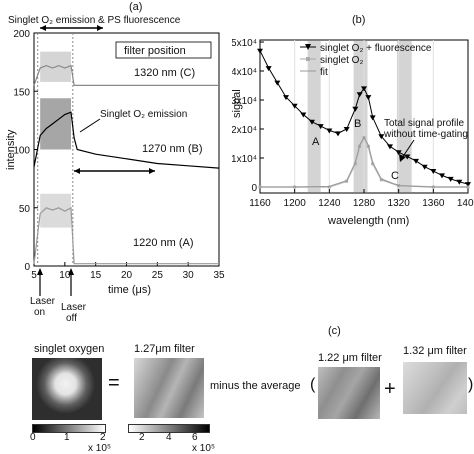 Image resolution: width=474 pixels, height=454 pixels. What do you see at coordinates (67, 389) in the screenshot?
I see `singlet-oxygen-map` at bounding box center [67, 389].